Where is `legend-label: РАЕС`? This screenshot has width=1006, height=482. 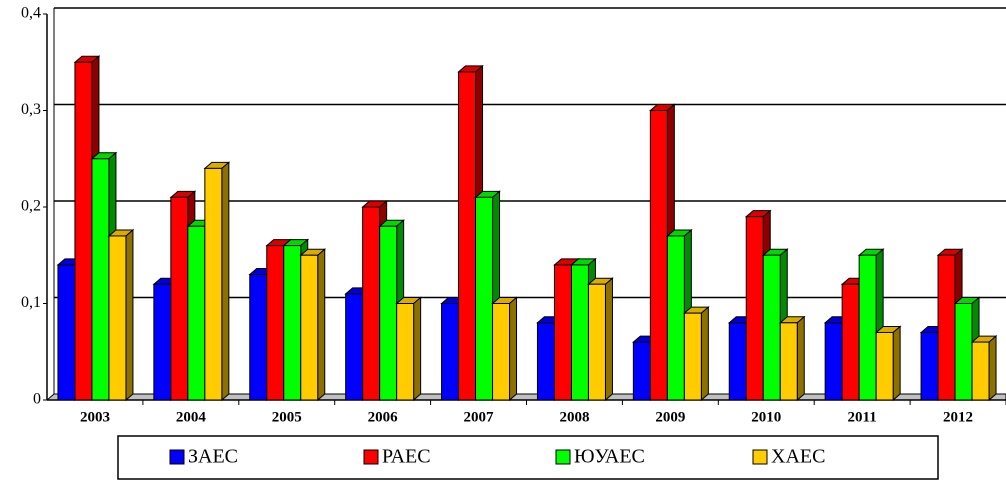
legend-label: РАЕС is located at coordinates (406, 457).